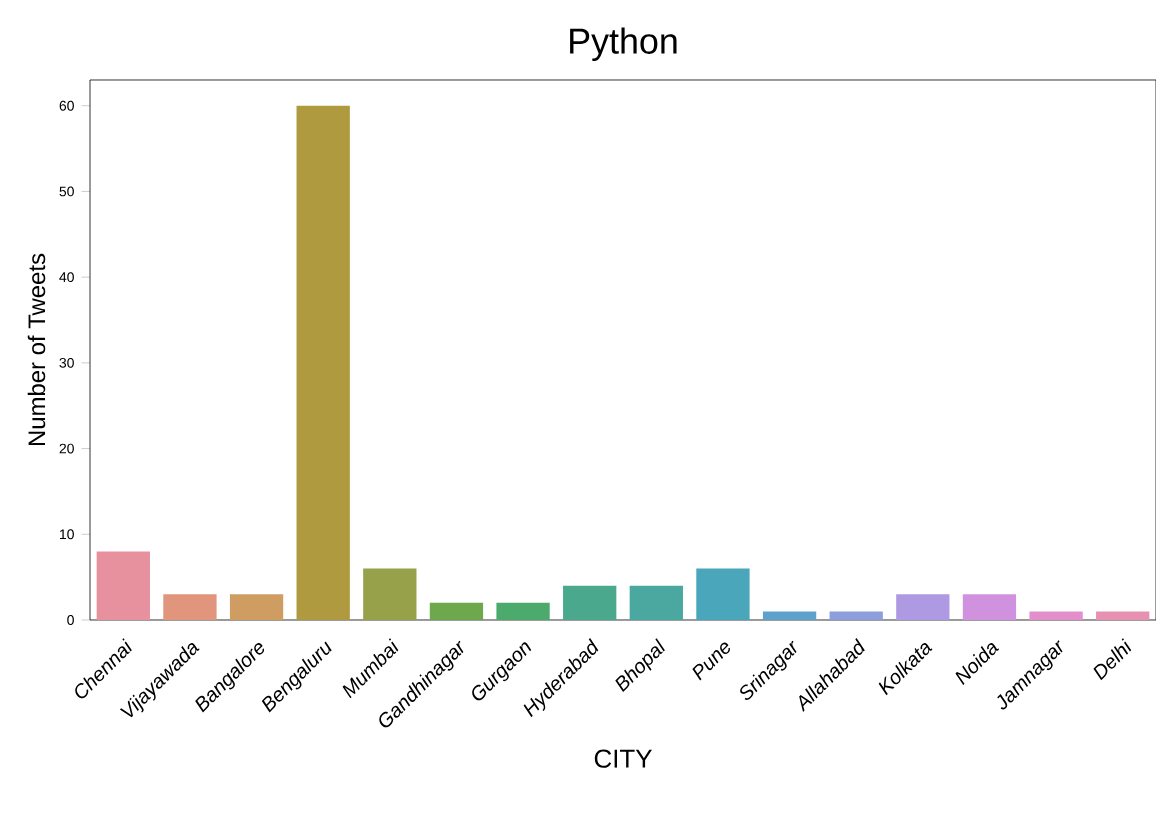 The width and height of the screenshot is (1156, 828). What do you see at coordinates (36, 349) in the screenshot?
I see `y-axis-title: Number of Tweets` at bounding box center [36, 349].